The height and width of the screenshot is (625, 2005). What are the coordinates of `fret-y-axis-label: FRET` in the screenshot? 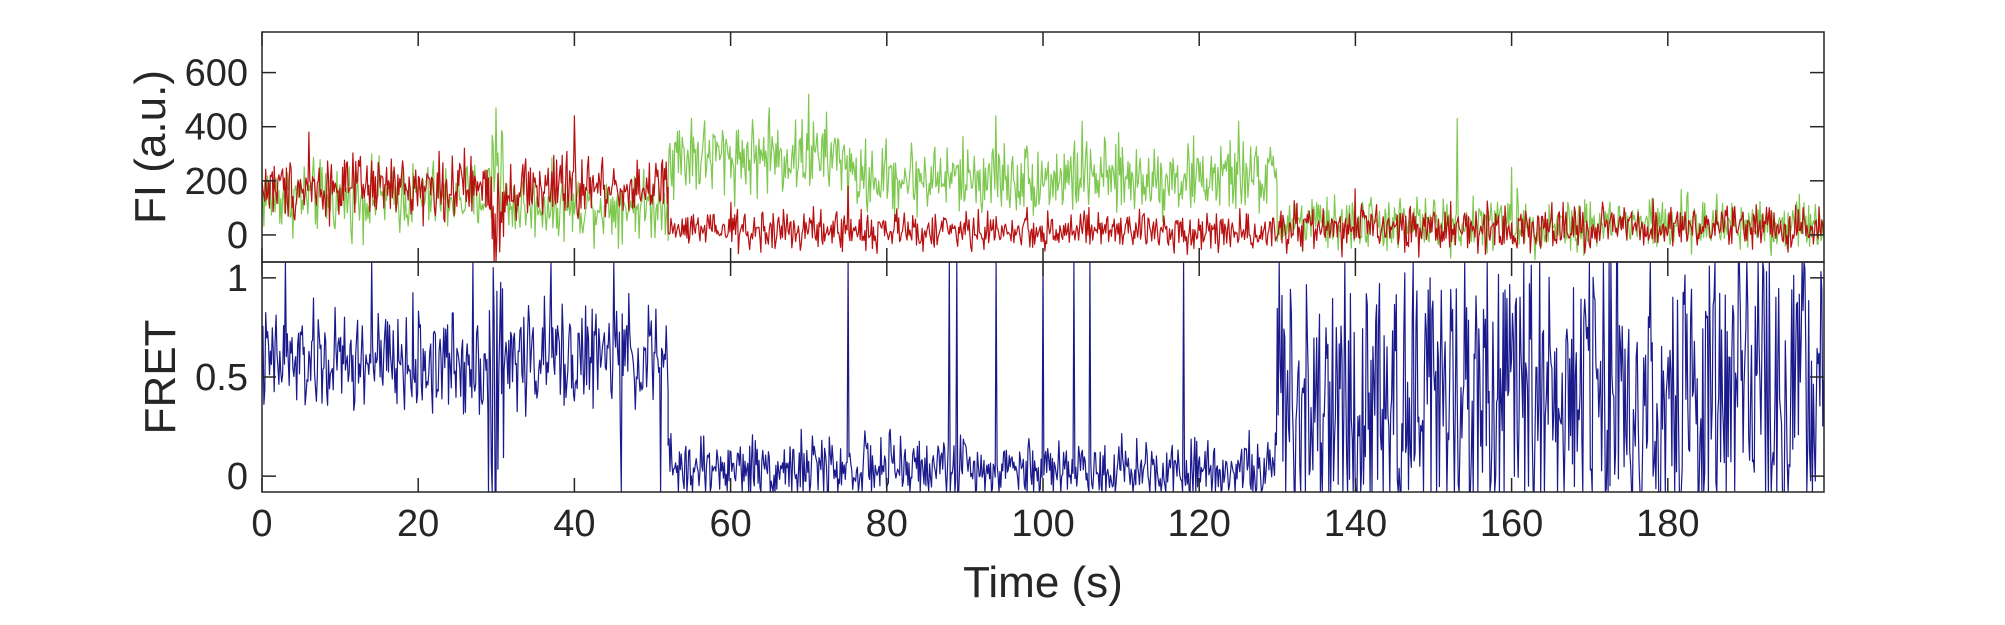 It's located at (160, 377).